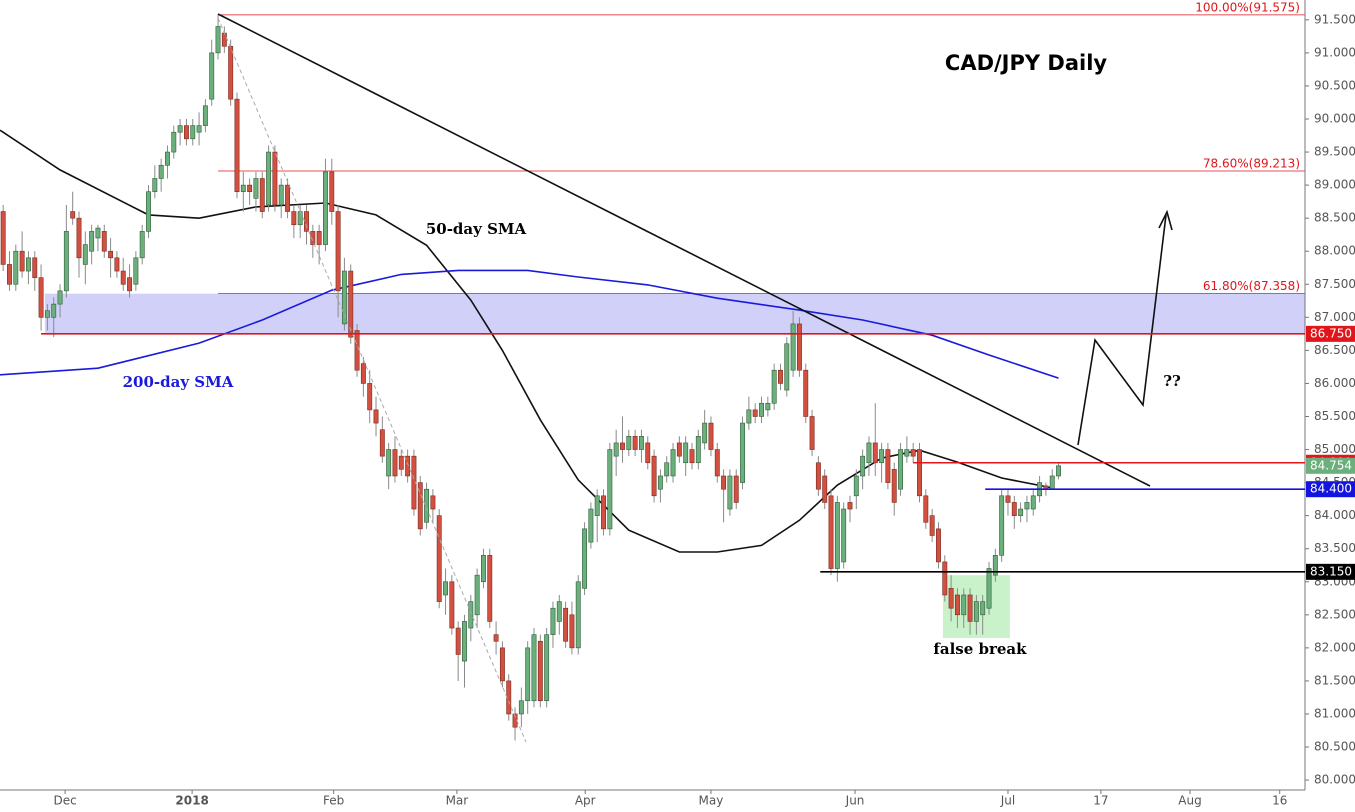 This screenshot has height=812, width=1355. I want to click on y-tick-label: 82.000, so click(1334, 647).